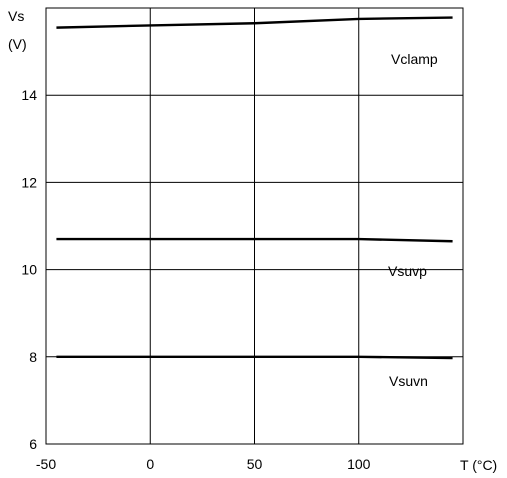  I want to click on y-tick-label: 8, so click(33, 357).